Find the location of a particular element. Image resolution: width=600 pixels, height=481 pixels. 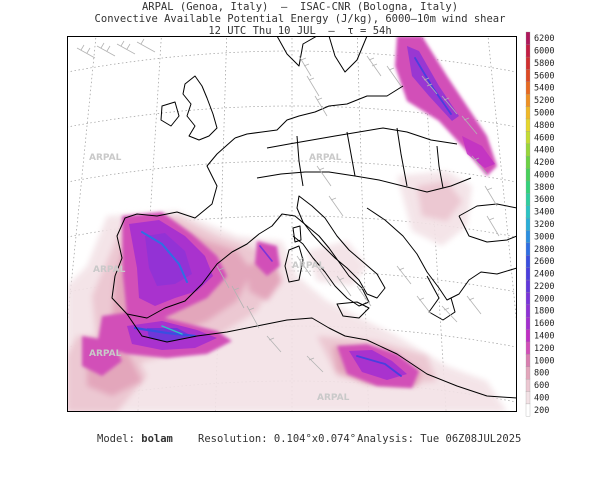

analysis-label: Analysis: is located at coordinates (385, 439).